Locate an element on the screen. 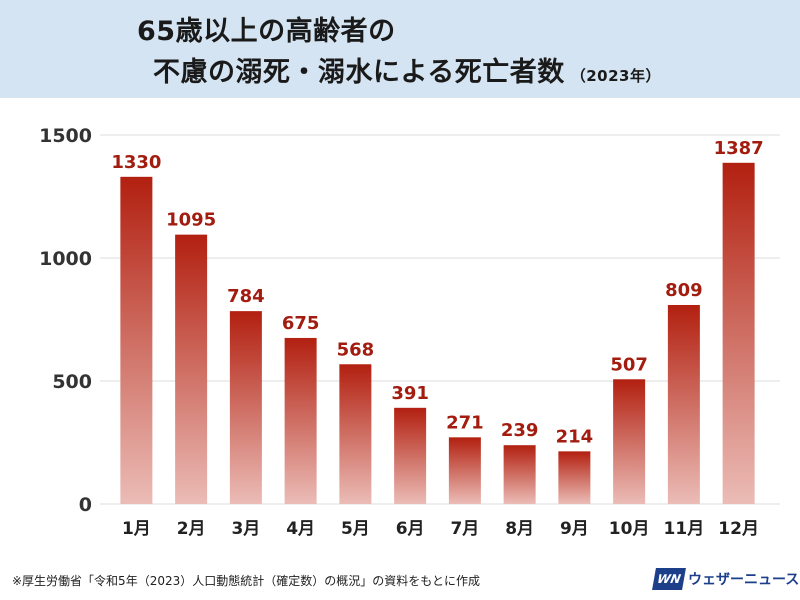 Image resolution: width=800 pixels, height=600 pixels. y-tick-label: 500 is located at coordinates (72, 382).